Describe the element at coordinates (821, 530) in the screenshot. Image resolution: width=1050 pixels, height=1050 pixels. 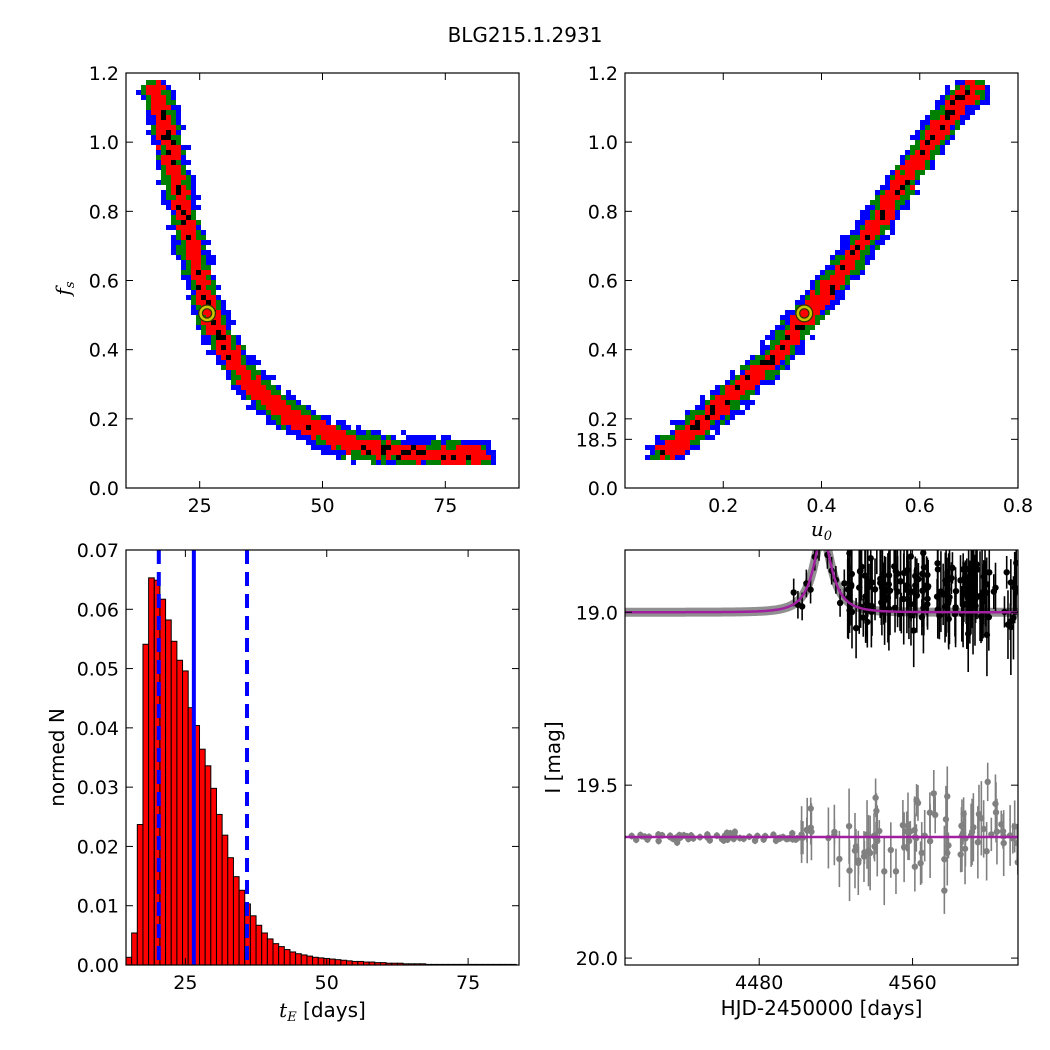
I see `x-axis-label: u0` at that location.